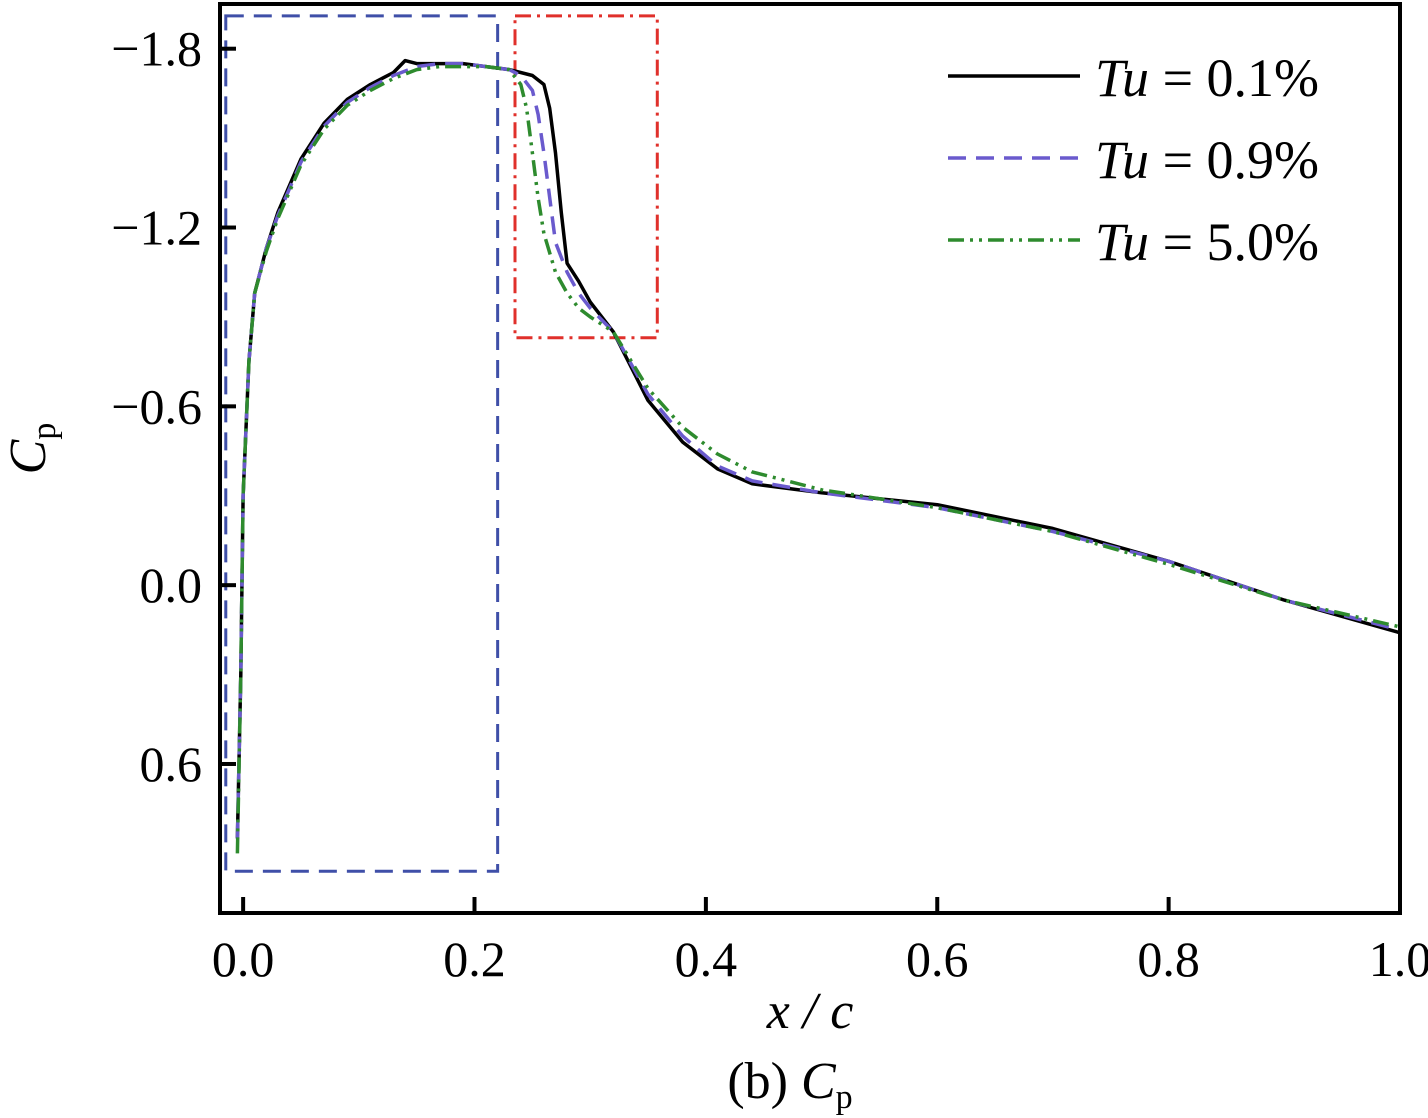 Image resolution: width=1428 pixels, height=1118 pixels. I want to click on x-tick-label-5: 0.8, so click(1168, 959).